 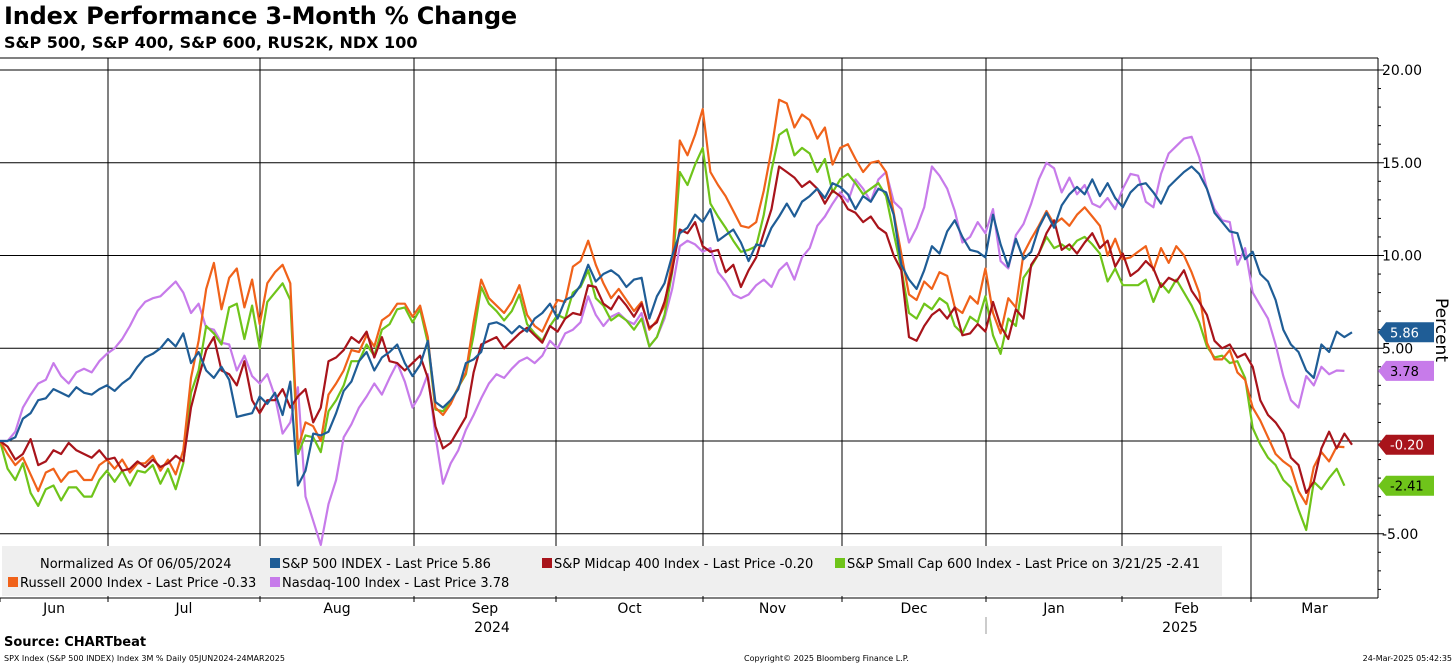 I want to click on badge-value: -0.20, so click(x=1407, y=446).